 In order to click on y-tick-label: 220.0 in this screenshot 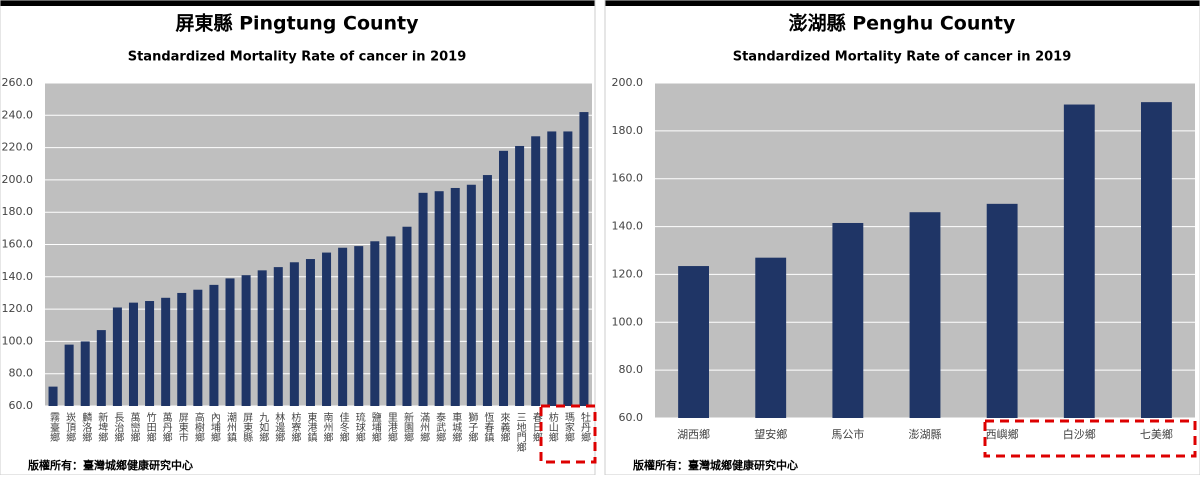, I will do `click(18, 147)`.